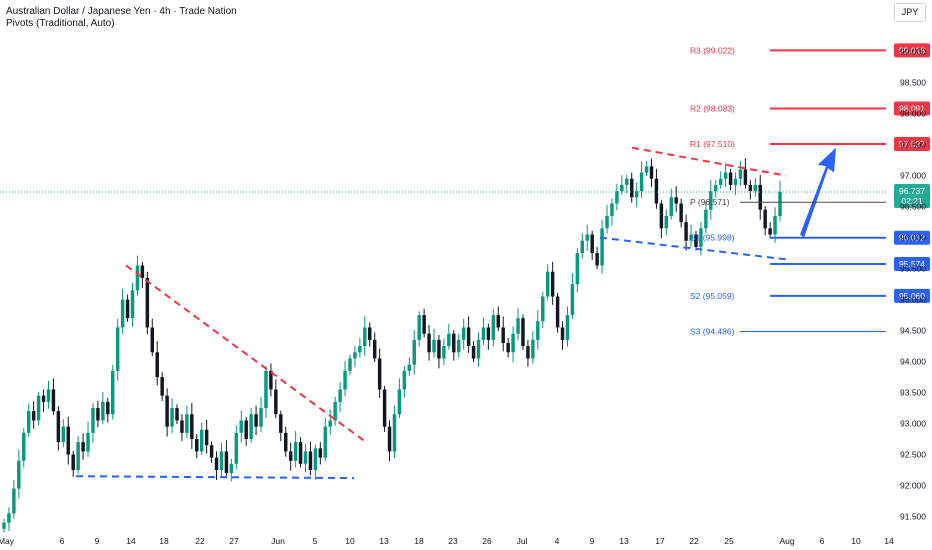 This screenshot has width=932, height=550. Describe the element at coordinates (131, 541) in the screenshot. I see `x-tick-label: 14` at that location.